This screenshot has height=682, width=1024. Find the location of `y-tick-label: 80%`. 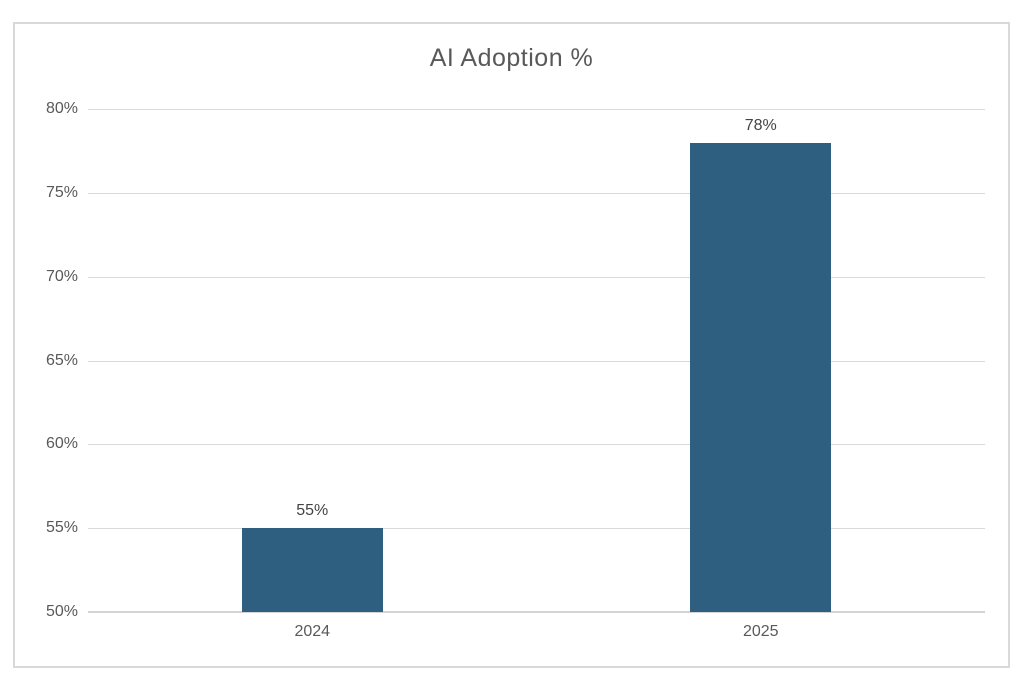

y-tick-label: 80% is located at coordinates (61, 108).